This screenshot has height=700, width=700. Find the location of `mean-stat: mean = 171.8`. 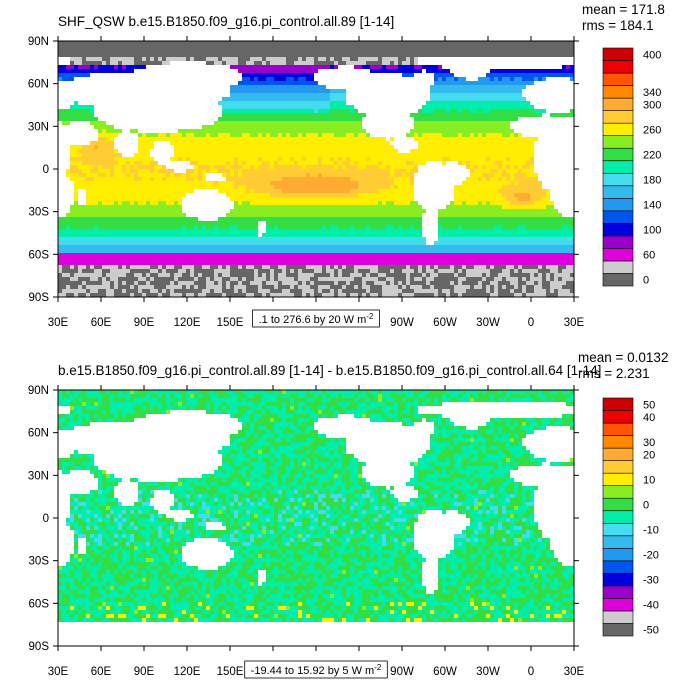

mean-stat: mean = 171.8 is located at coordinates (623, 9).